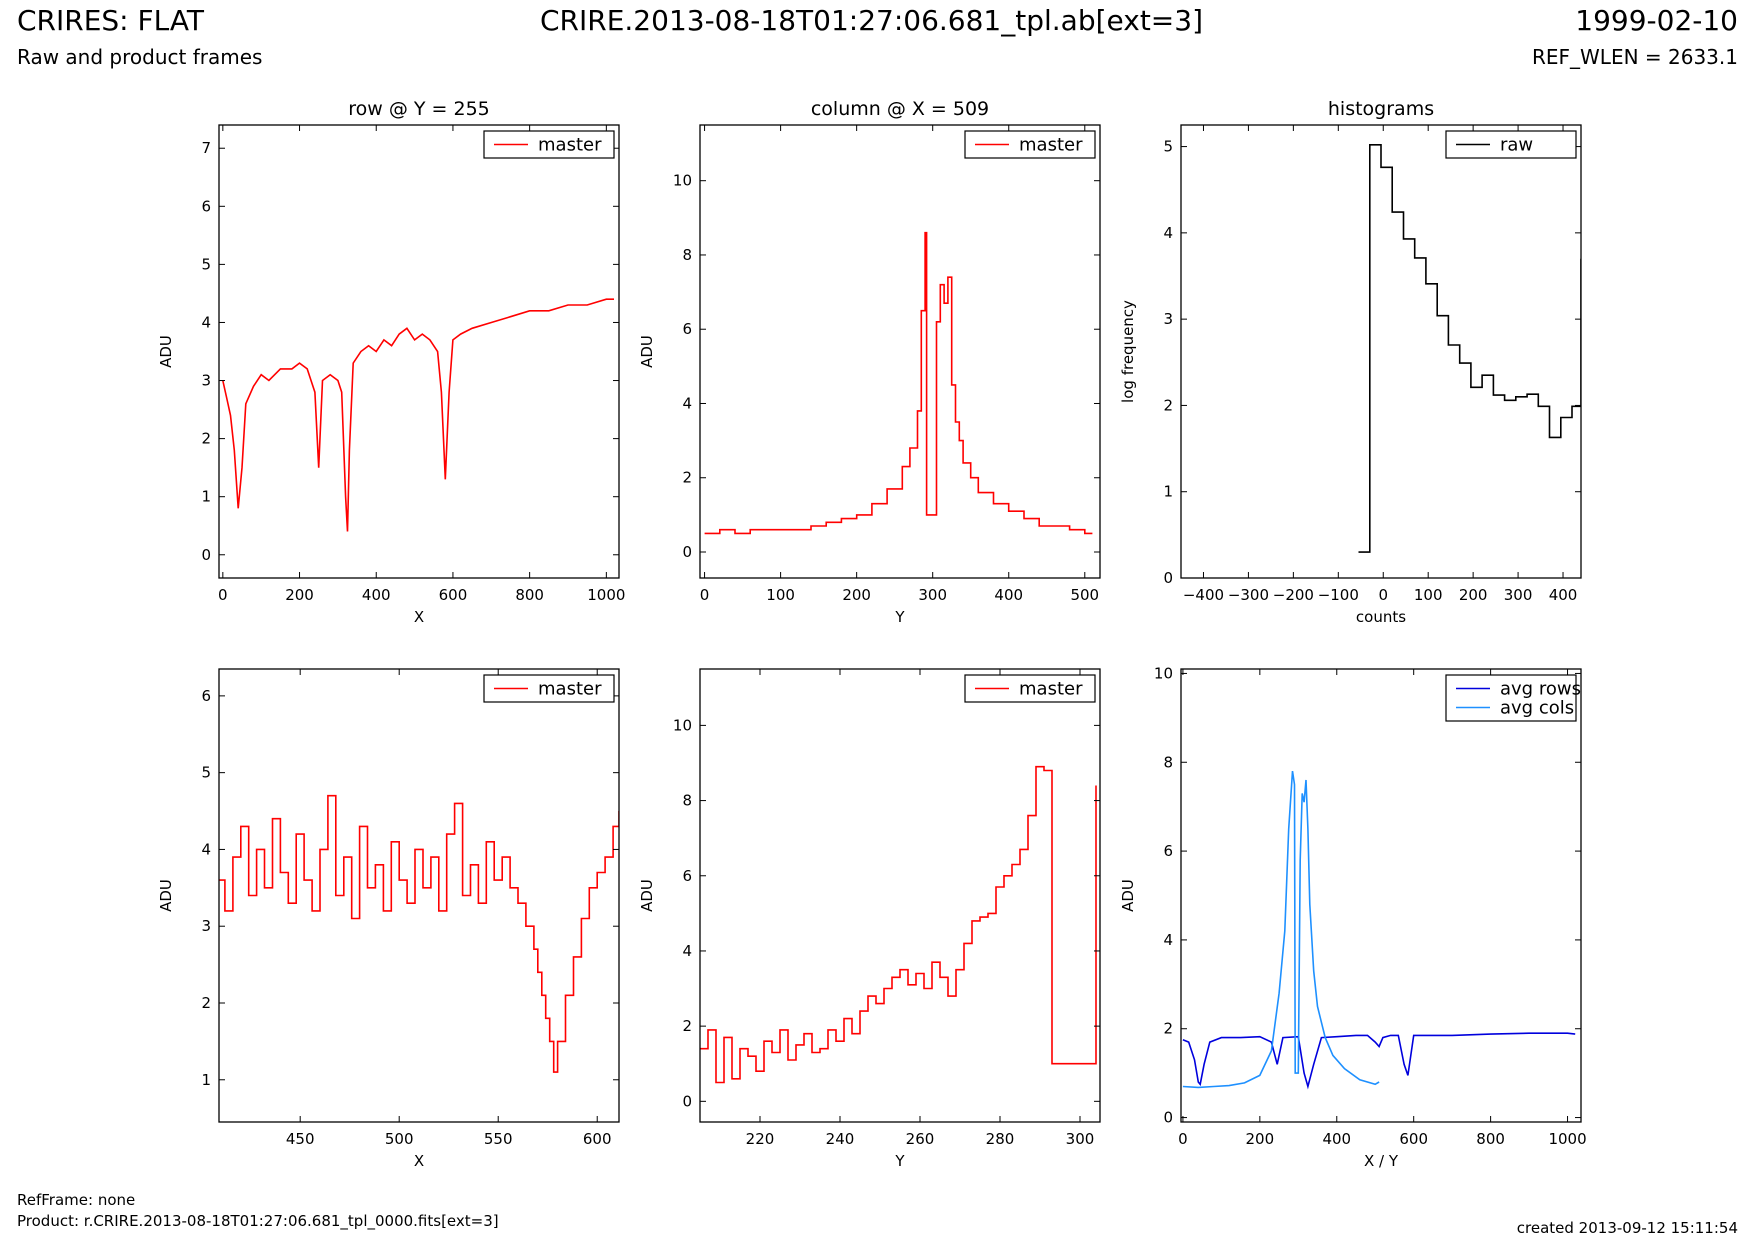  What do you see at coordinates (1516, 145) in the screenshot?
I see `legend-entry: raw` at bounding box center [1516, 145].